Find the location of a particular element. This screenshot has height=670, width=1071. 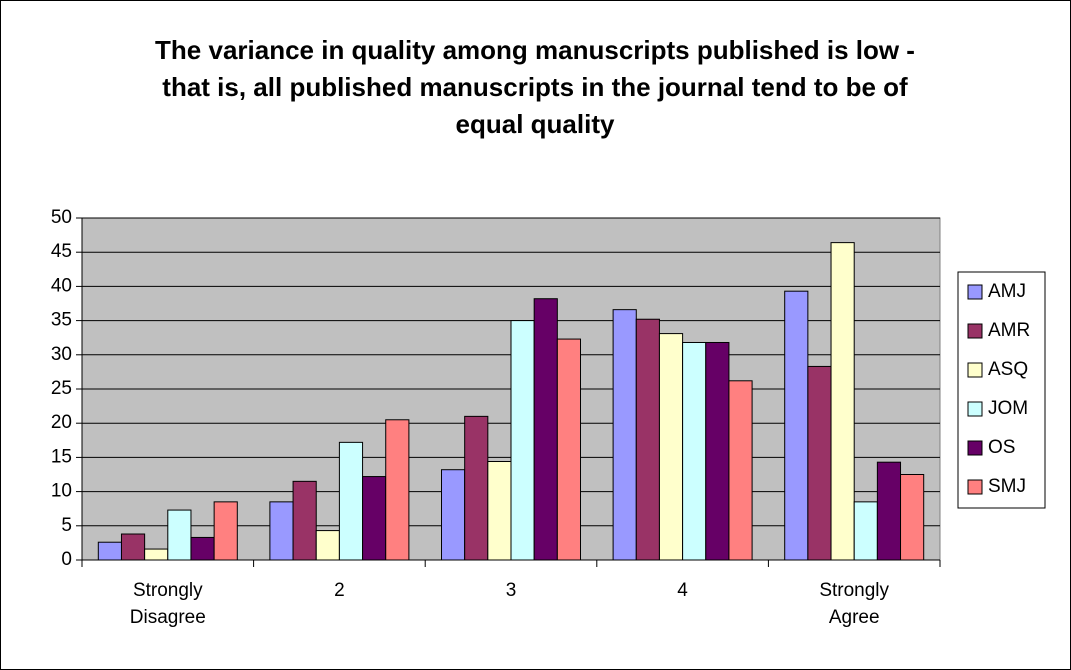

y-tick-label: 35 is located at coordinates (61, 320).